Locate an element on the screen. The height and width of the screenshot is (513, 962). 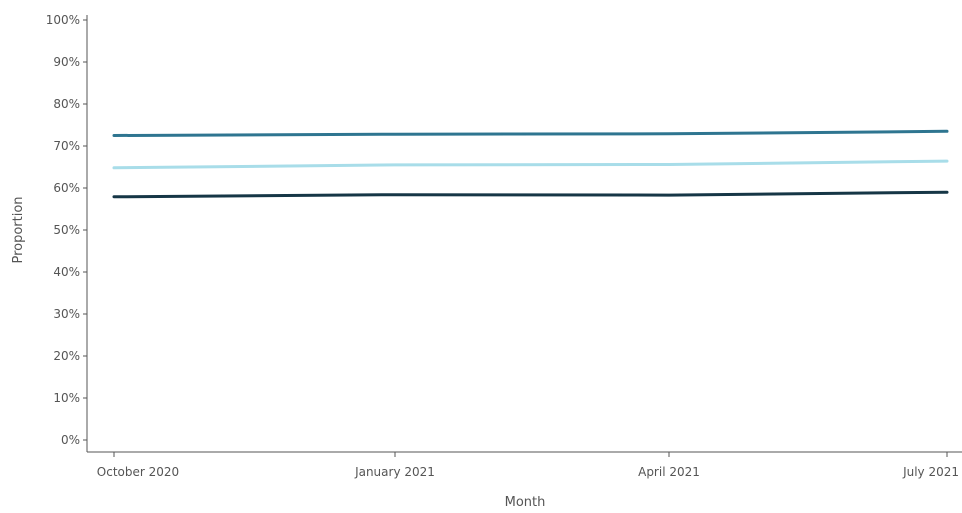
y-axis-title: Proportion is located at coordinates (18, 229).